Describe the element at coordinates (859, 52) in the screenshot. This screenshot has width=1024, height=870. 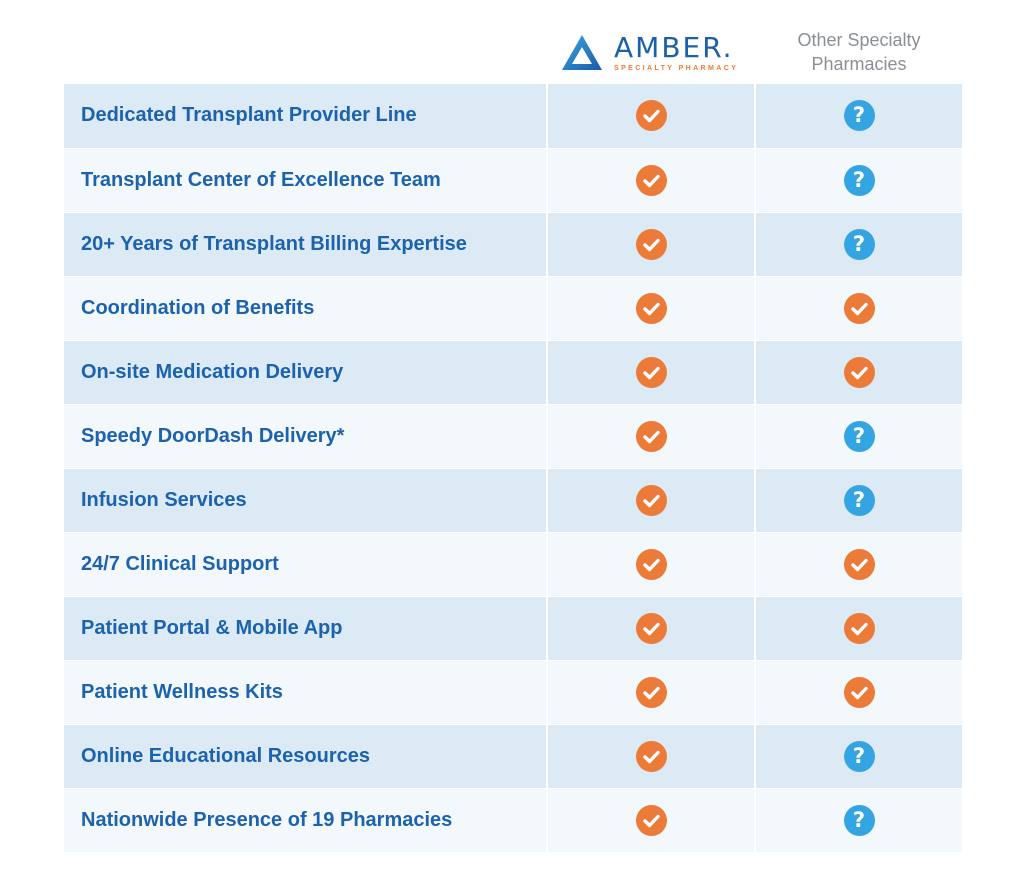
I see `other-pharmacies-heading: Other Specialty Pharmacies` at that location.